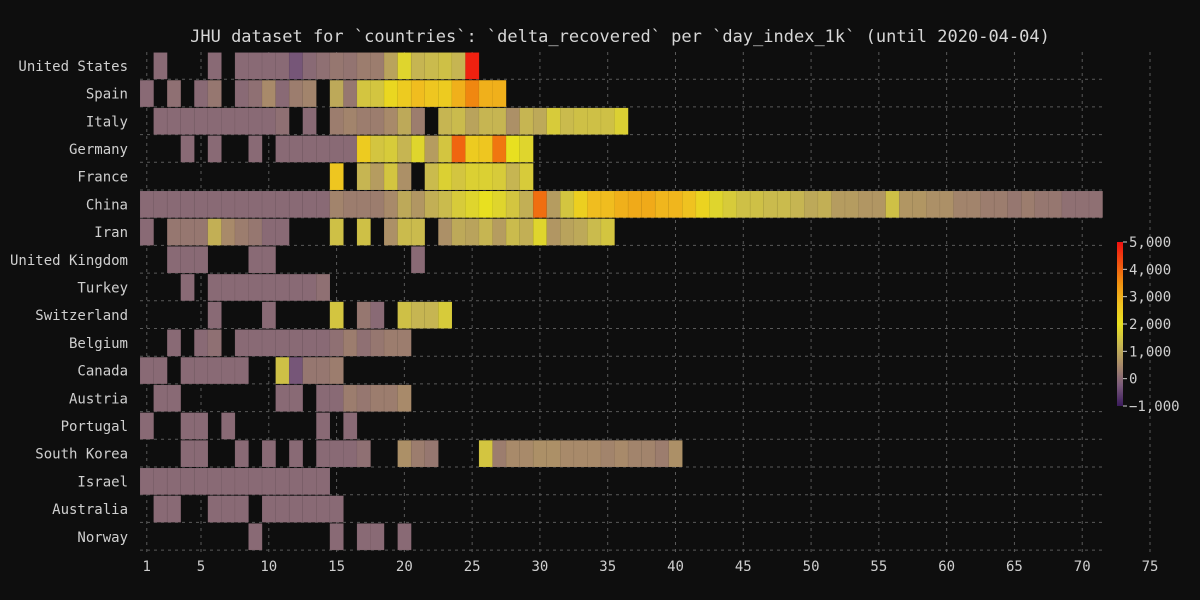  What do you see at coordinates (651, 567) in the screenshot?
I see `x-axis-labels: 1 5 10 15 20 25 30 35 40 45 50 55 60 65 70 75` at bounding box center [651, 567].